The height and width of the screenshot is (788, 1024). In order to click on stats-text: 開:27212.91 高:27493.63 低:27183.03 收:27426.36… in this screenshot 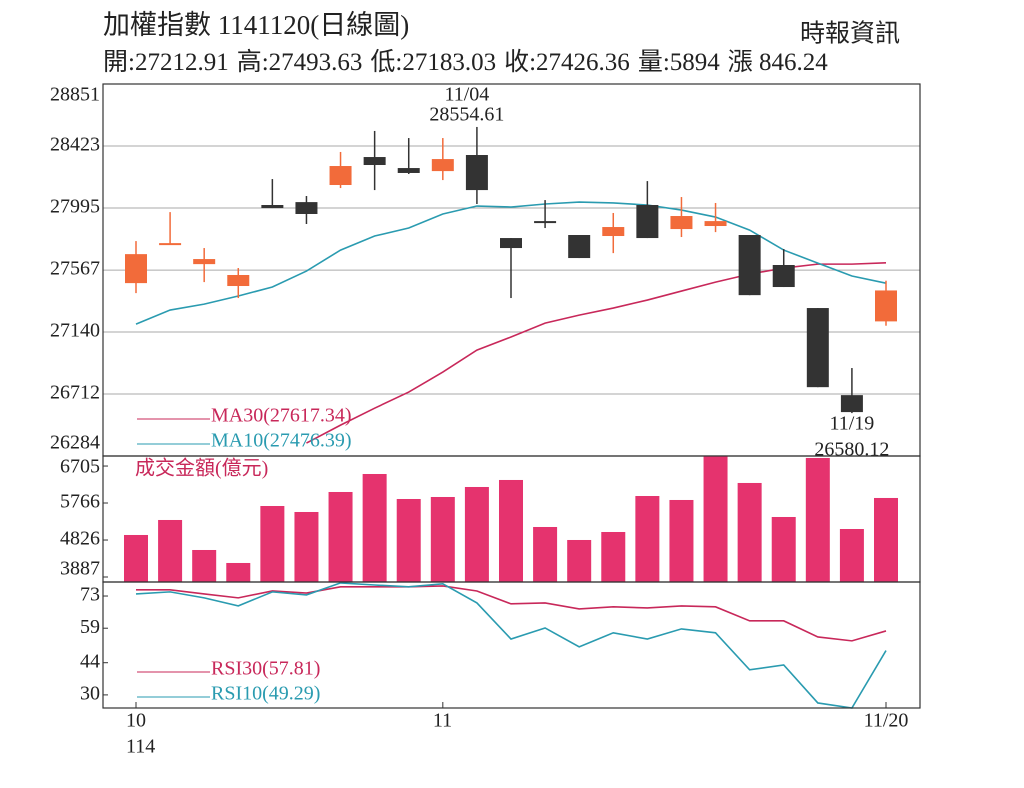, I will do `click(465, 62)`.